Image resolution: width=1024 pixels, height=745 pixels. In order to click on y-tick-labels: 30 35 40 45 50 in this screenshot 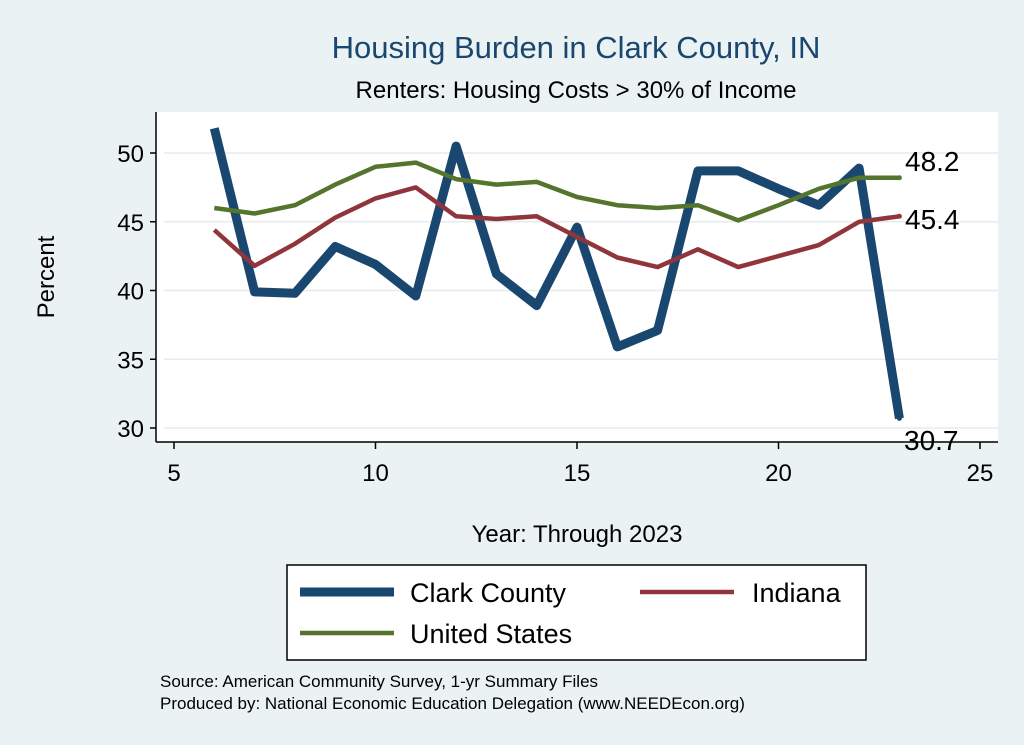, I will do `click(130, 292)`.